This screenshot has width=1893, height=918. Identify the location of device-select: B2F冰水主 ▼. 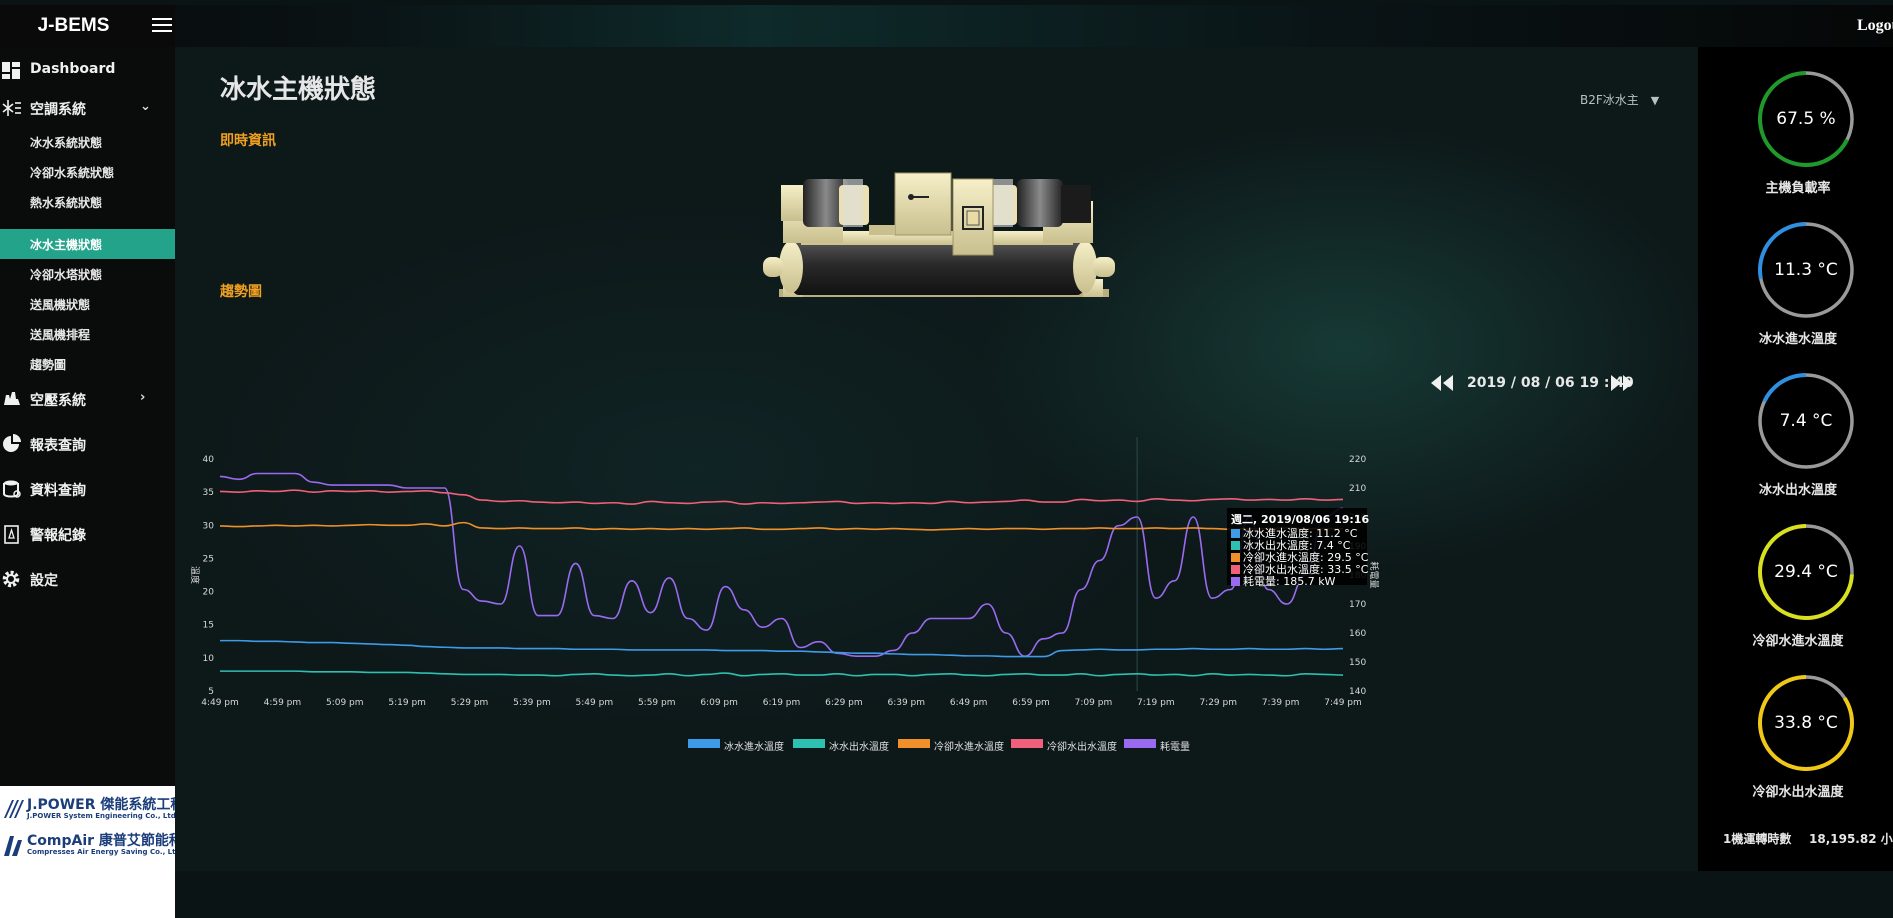
(1619, 99).